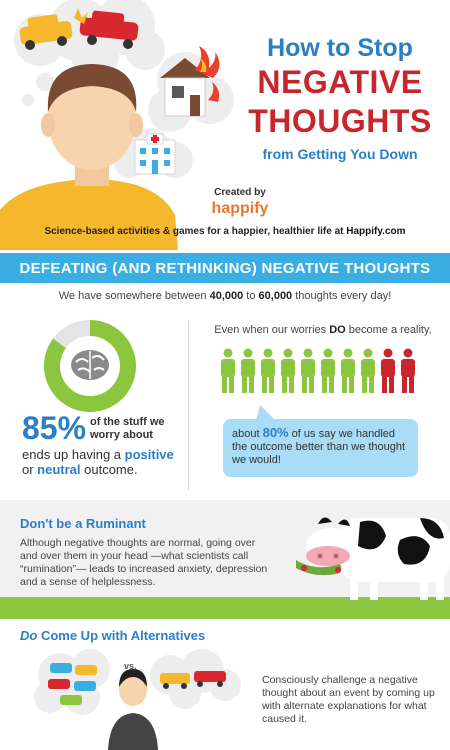 This screenshot has height=750, width=450. I want to click on title-line-4: from Getting You Down, so click(340, 154).